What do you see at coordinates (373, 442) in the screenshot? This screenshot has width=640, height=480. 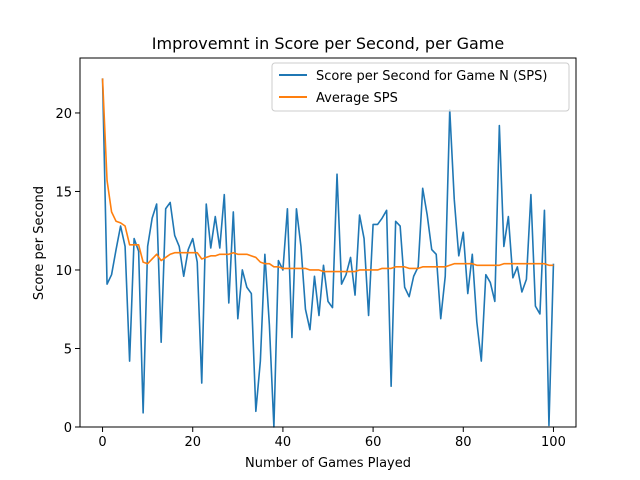 I see `x-tick-label: 60` at bounding box center [373, 442].